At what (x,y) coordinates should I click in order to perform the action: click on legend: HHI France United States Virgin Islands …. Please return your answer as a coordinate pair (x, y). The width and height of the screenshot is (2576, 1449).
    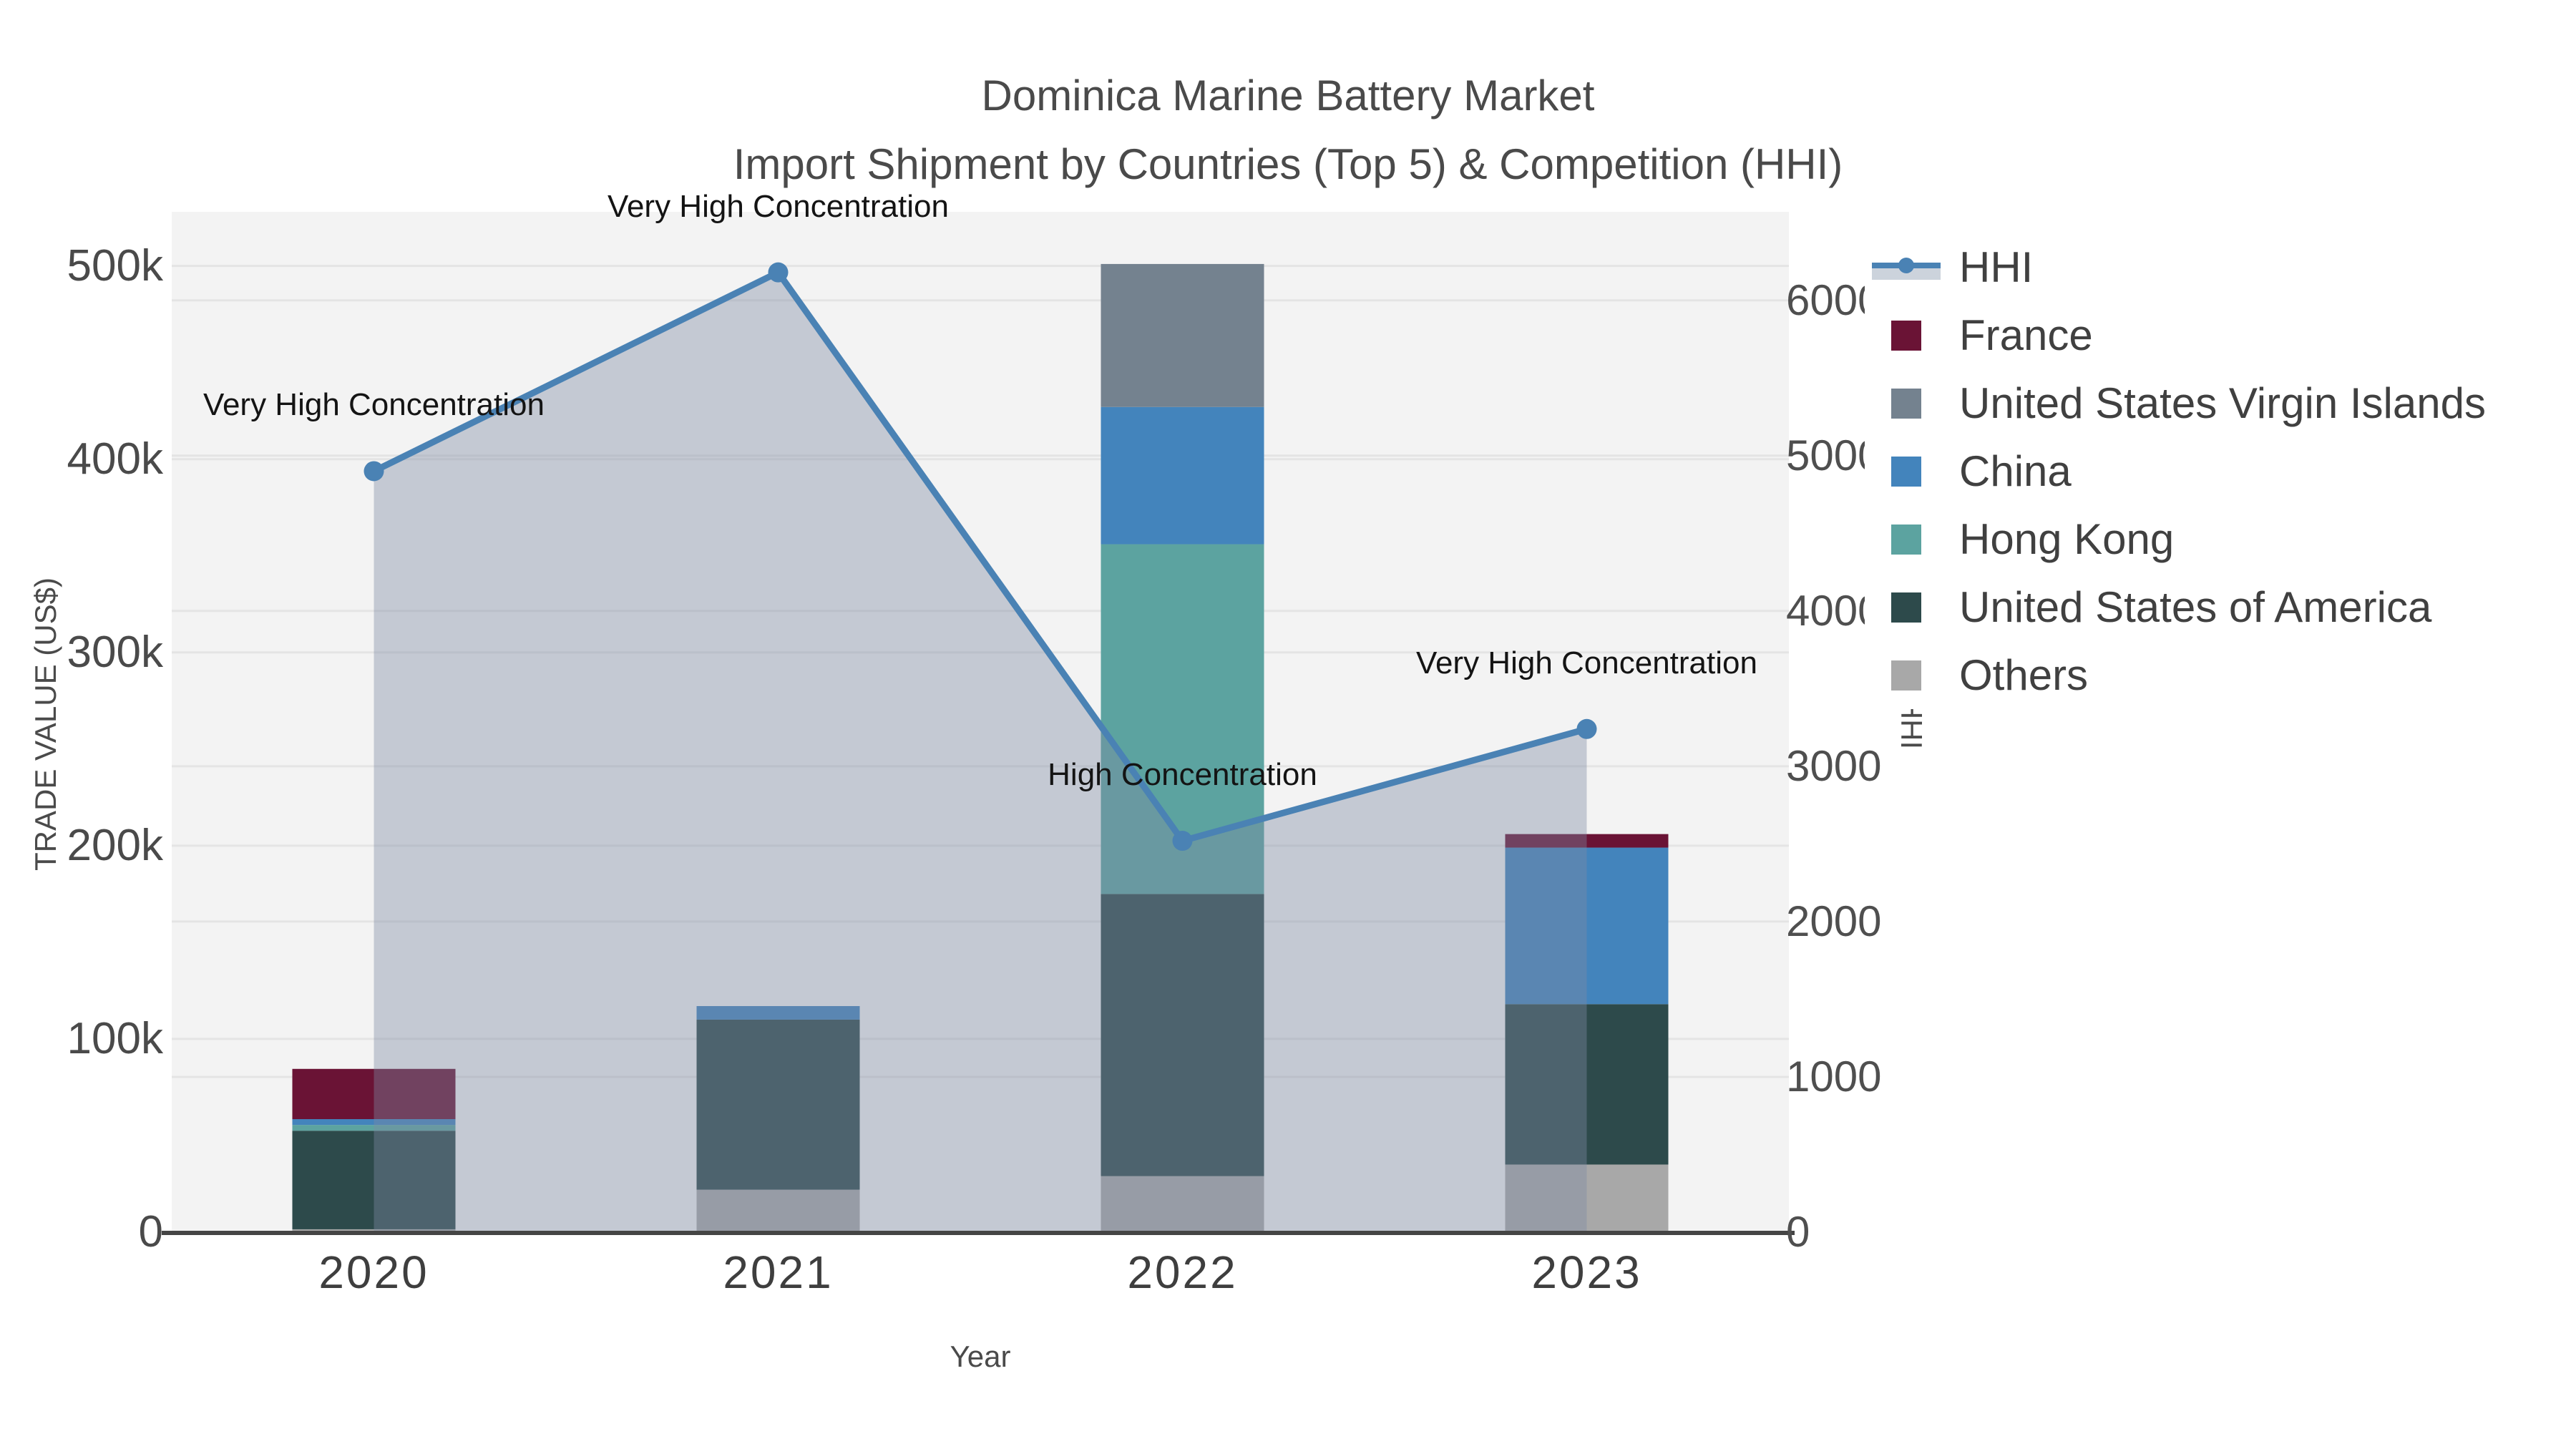
    Looking at the image, I should click on (2220, 471).